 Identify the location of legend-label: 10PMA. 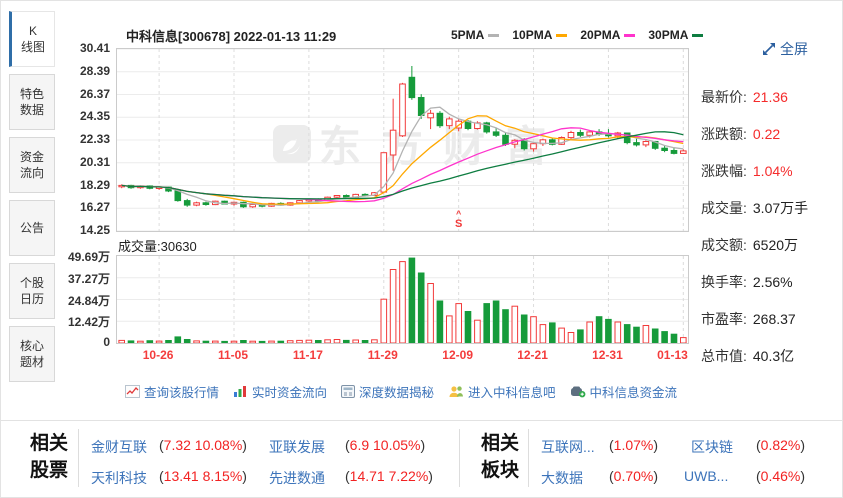
(532, 35).